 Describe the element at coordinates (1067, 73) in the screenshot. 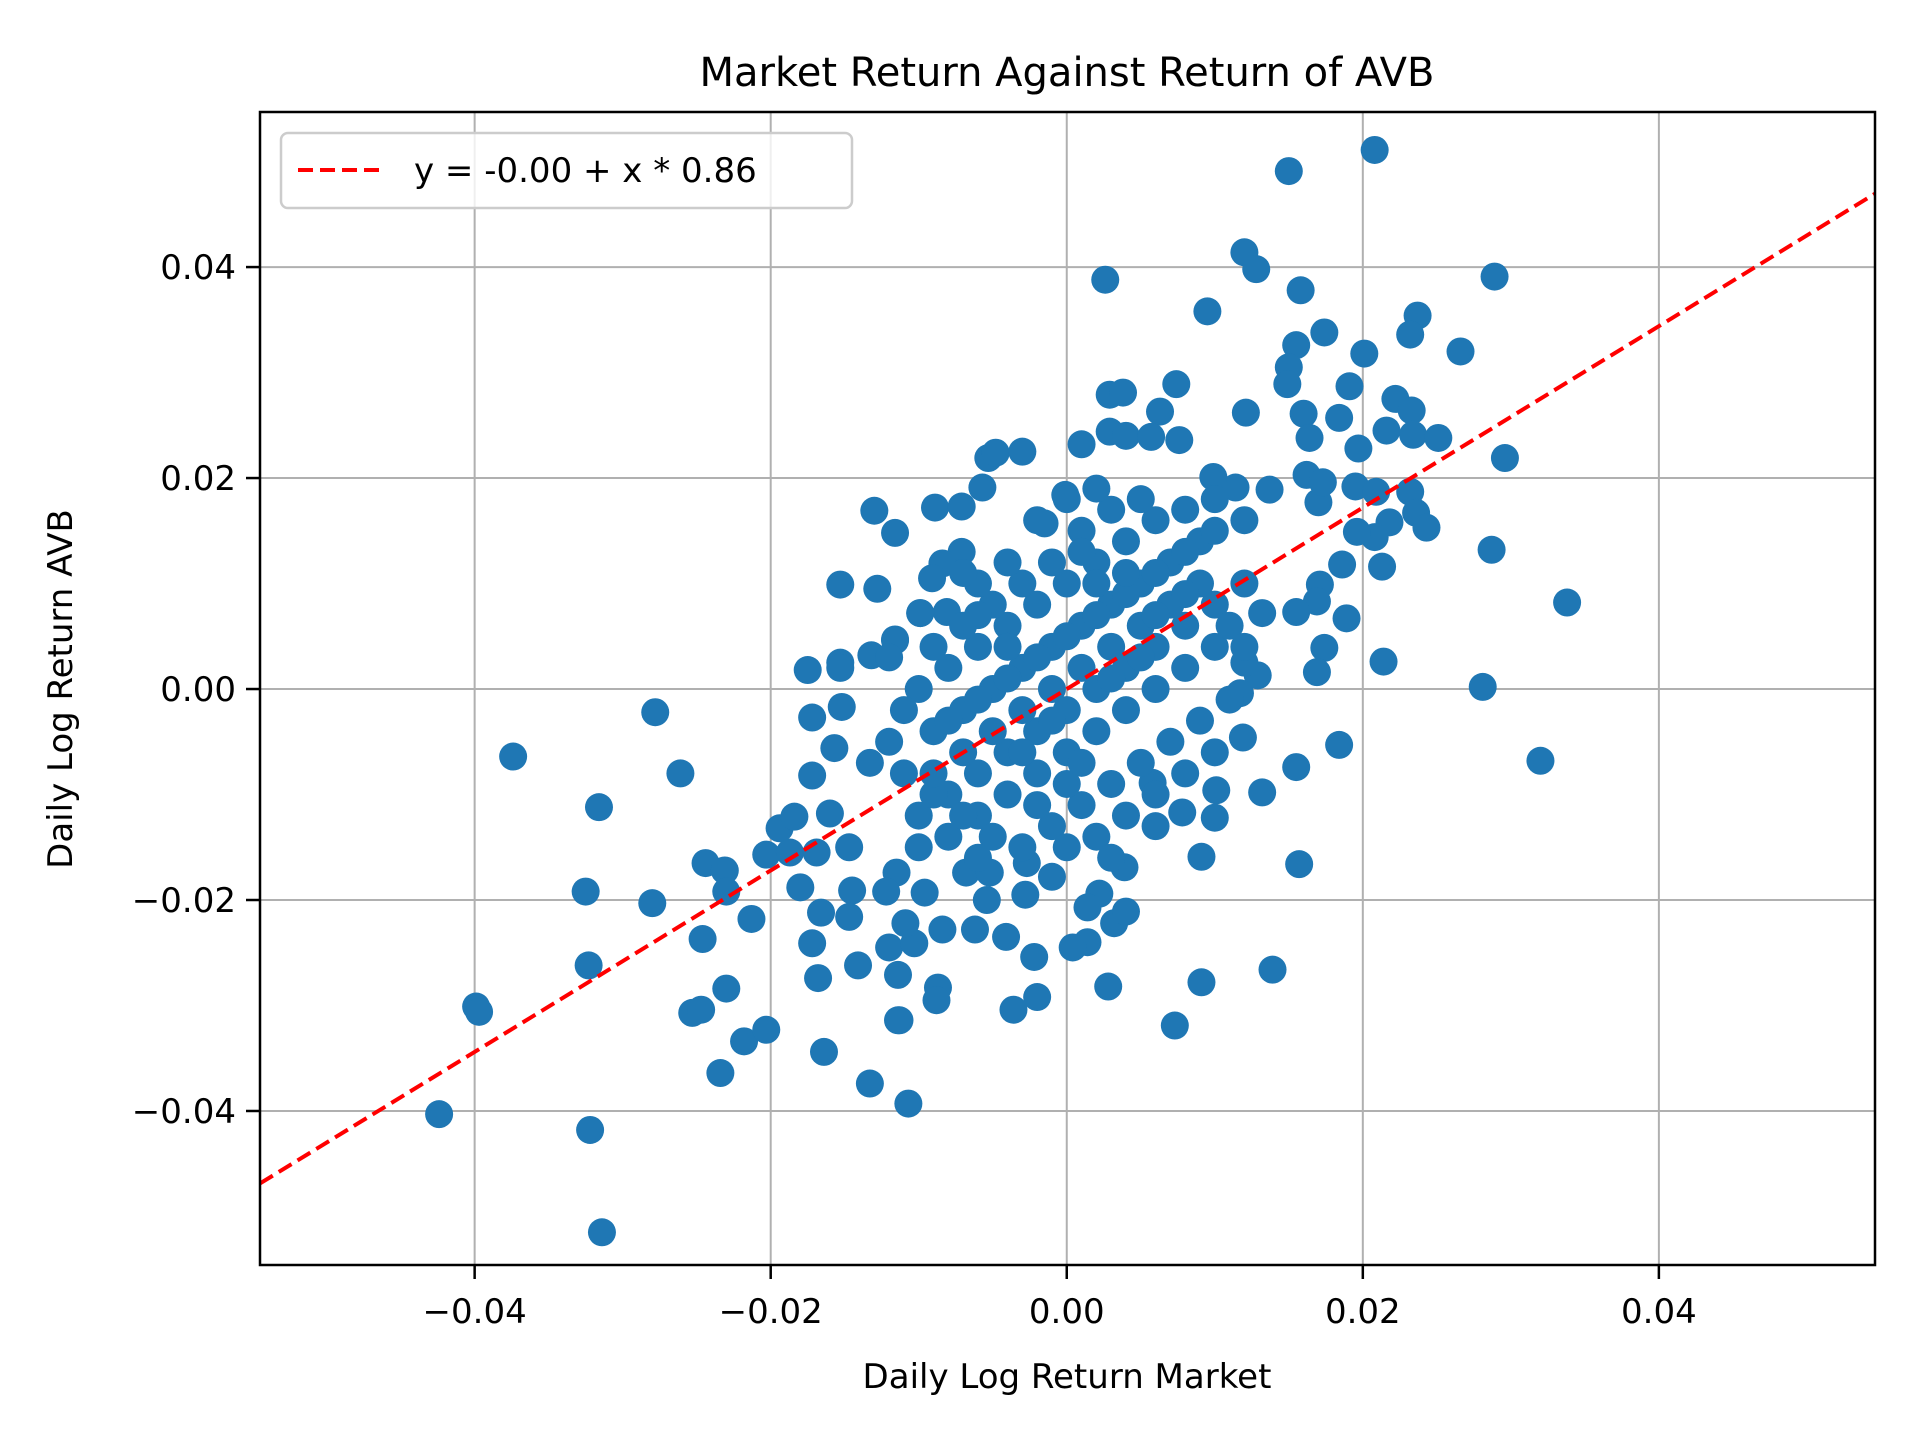

I see `chart-title: Market Return Against Return of AVB` at that location.